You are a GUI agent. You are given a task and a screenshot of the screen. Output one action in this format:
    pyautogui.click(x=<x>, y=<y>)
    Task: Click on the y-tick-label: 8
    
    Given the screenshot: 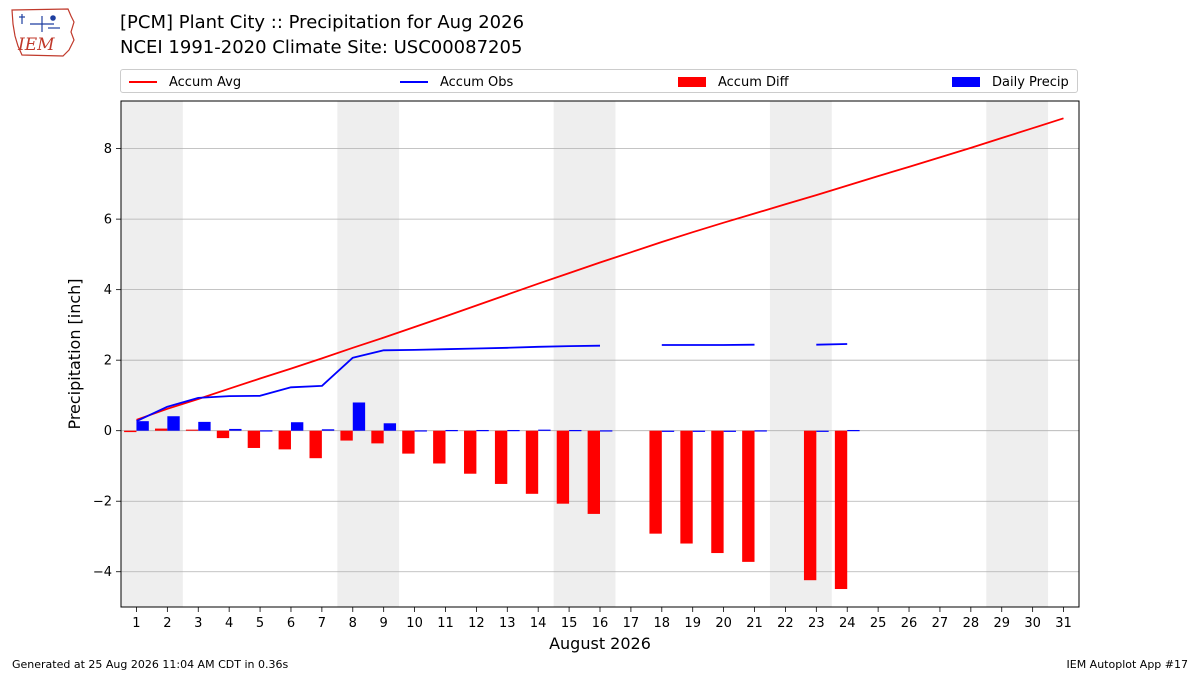 What is the action you would take?
    pyautogui.click(x=108, y=149)
    